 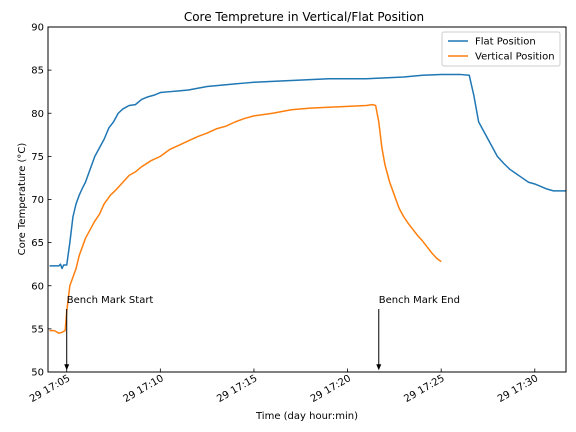 What do you see at coordinates (37, 114) in the screenshot?
I see `y-tick-label: 80` at bounding box center [37, 114].